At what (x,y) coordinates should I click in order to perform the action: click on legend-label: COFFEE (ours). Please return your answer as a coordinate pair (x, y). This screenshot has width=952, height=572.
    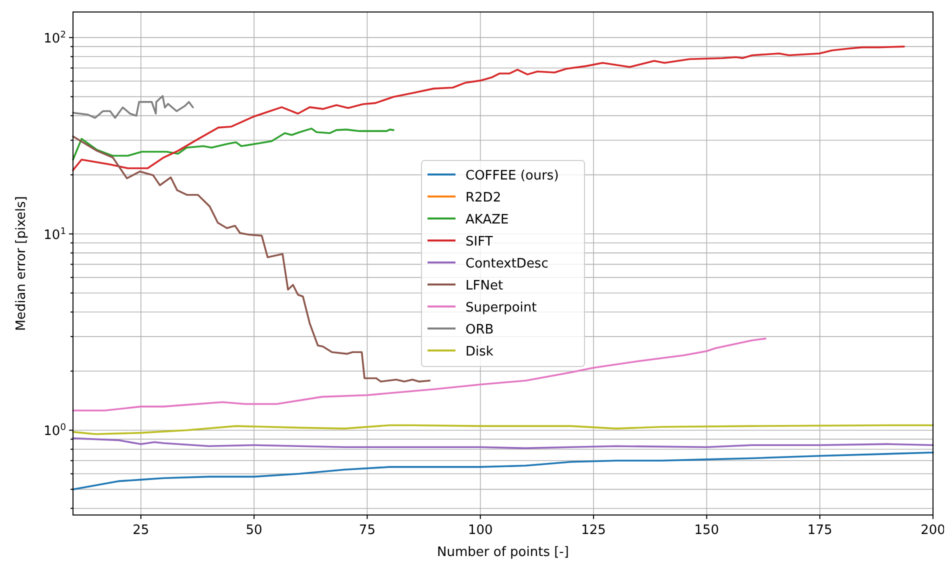
    Looking at the image, I should click on (512, 176).